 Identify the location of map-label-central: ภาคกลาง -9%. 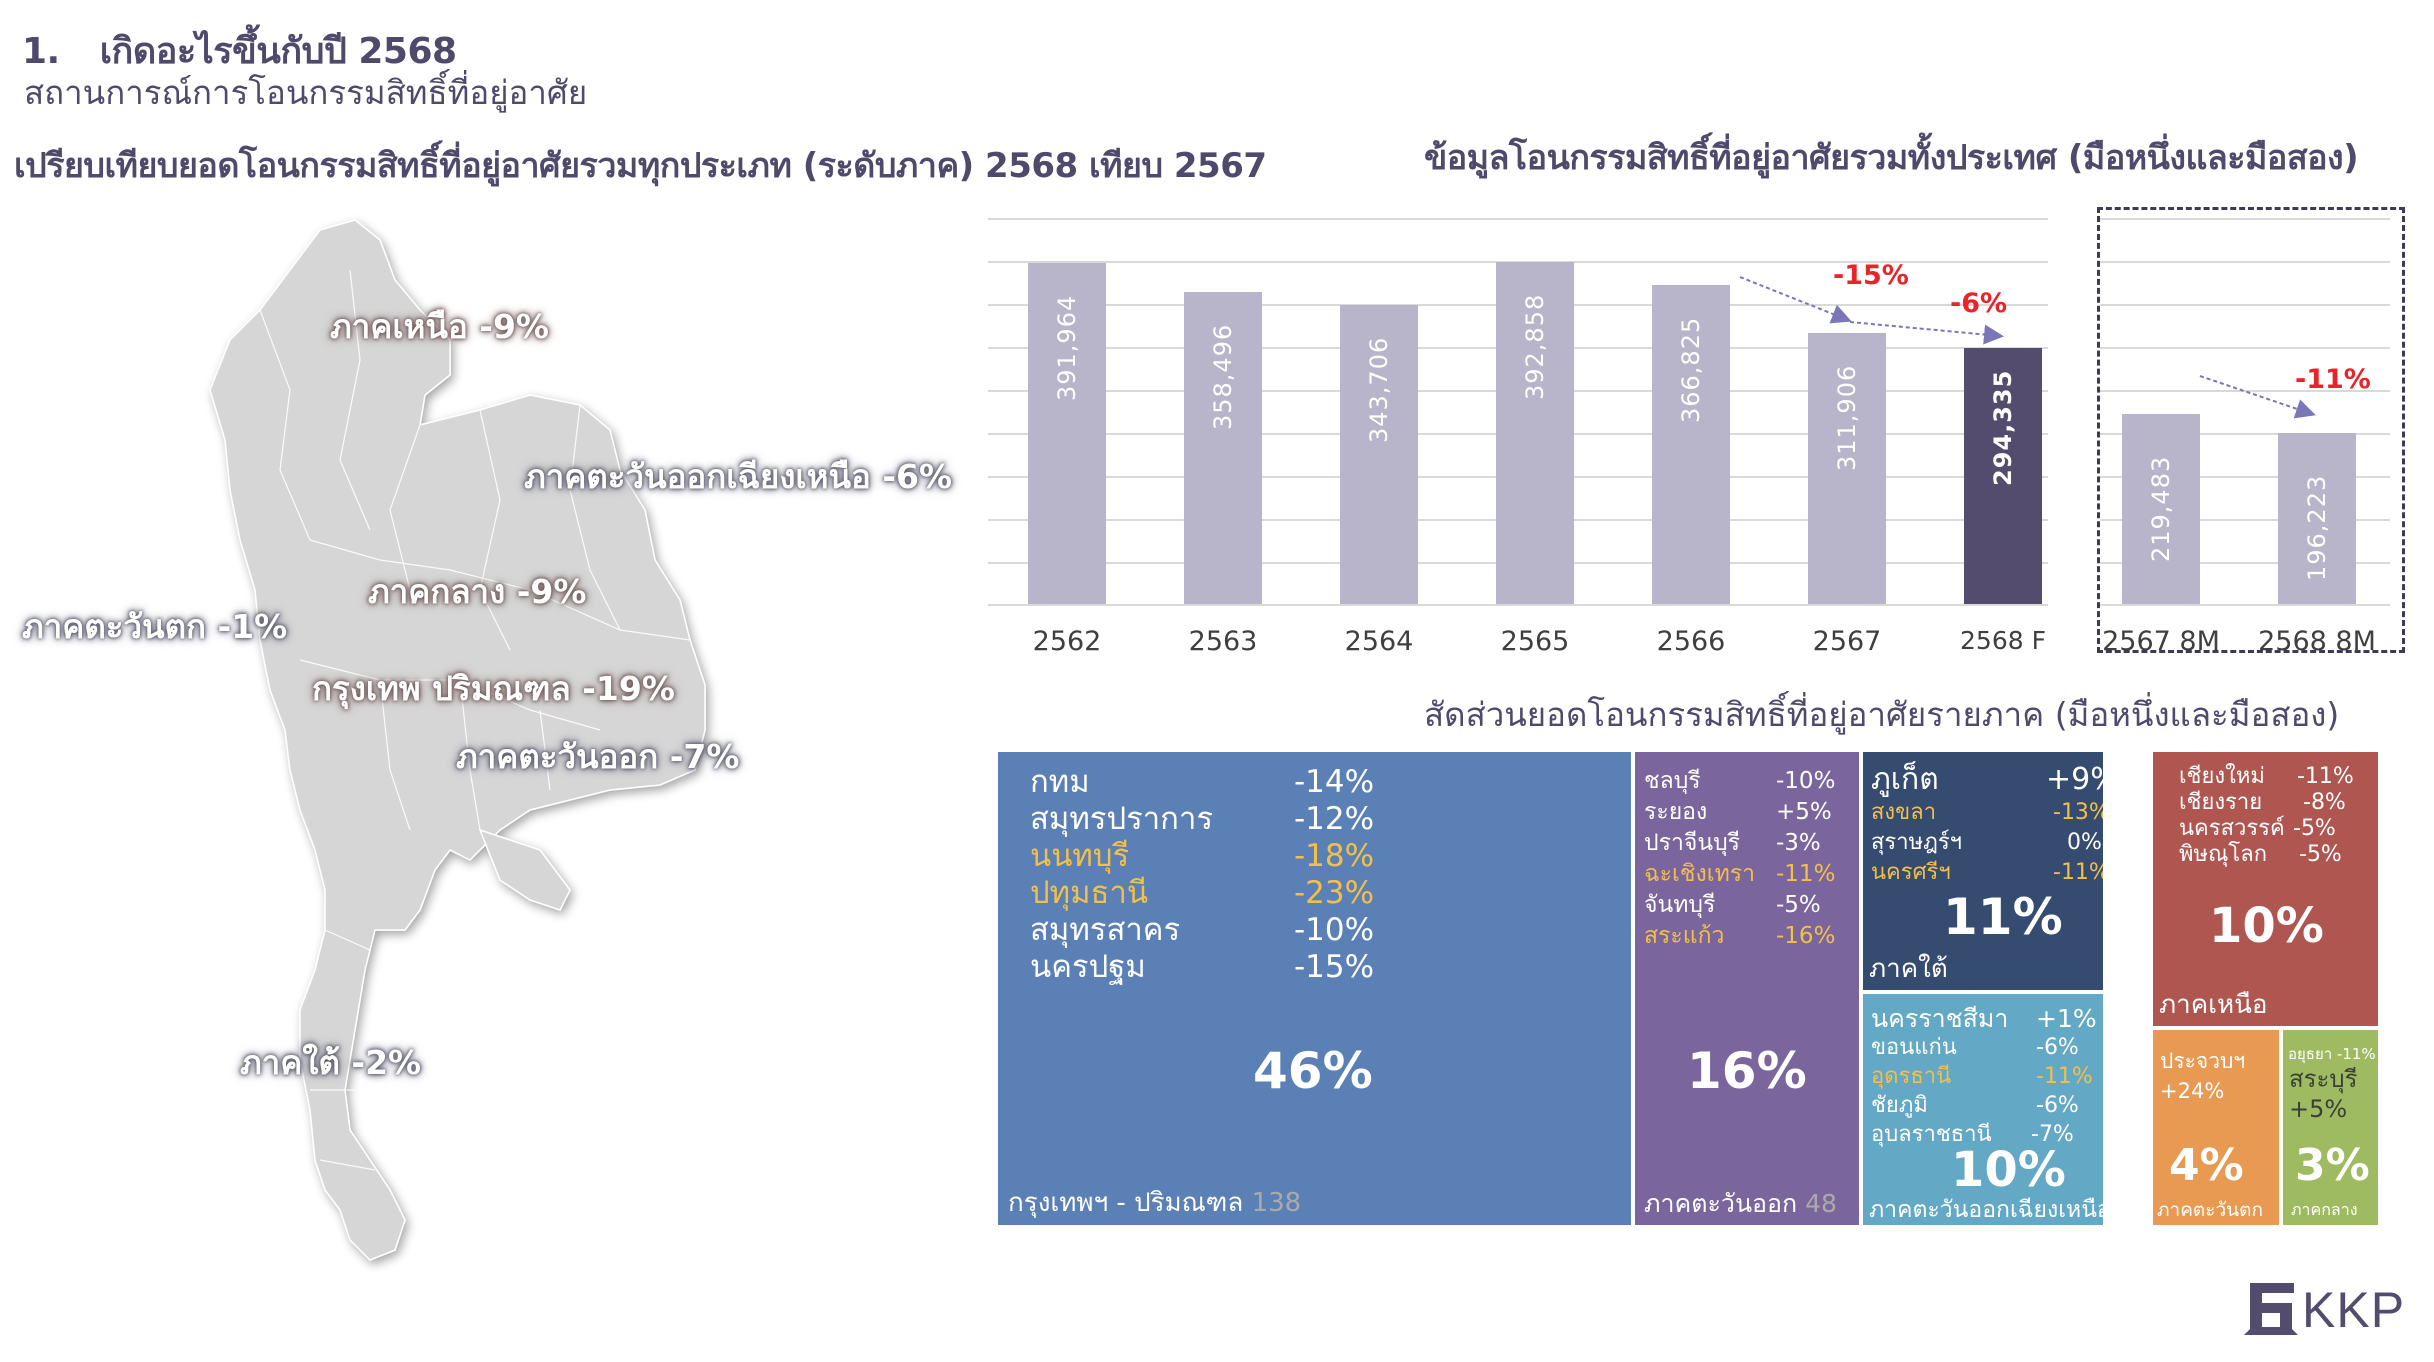
(477, 591).